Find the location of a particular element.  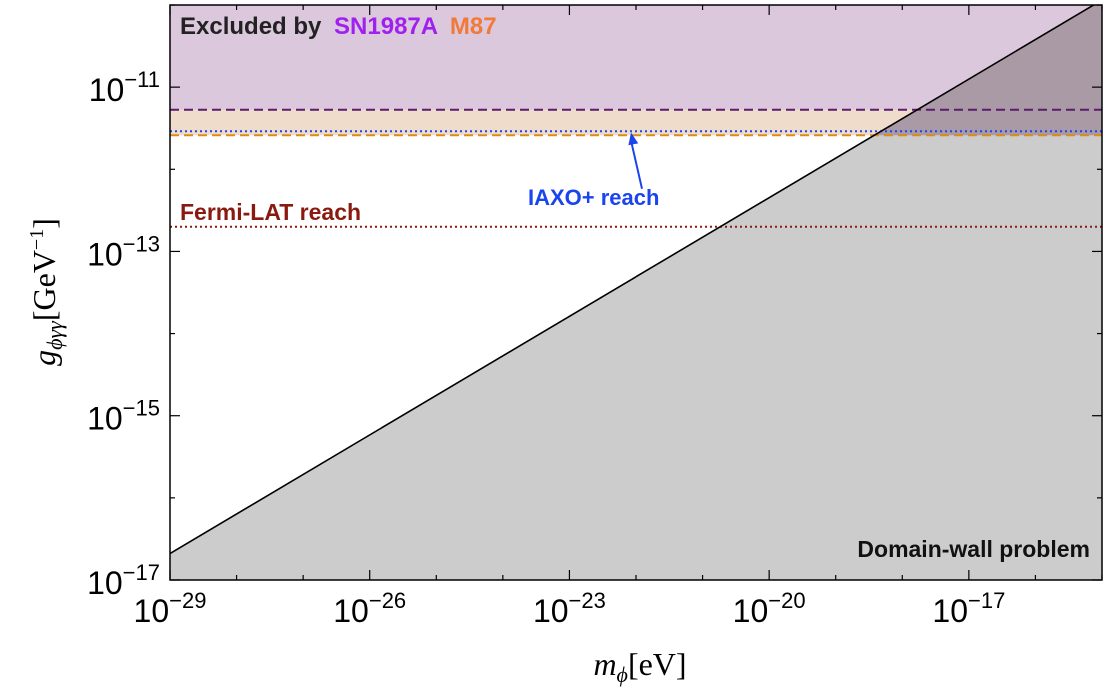

domain-wall-overlap-region is located at coordinates (988, 70).